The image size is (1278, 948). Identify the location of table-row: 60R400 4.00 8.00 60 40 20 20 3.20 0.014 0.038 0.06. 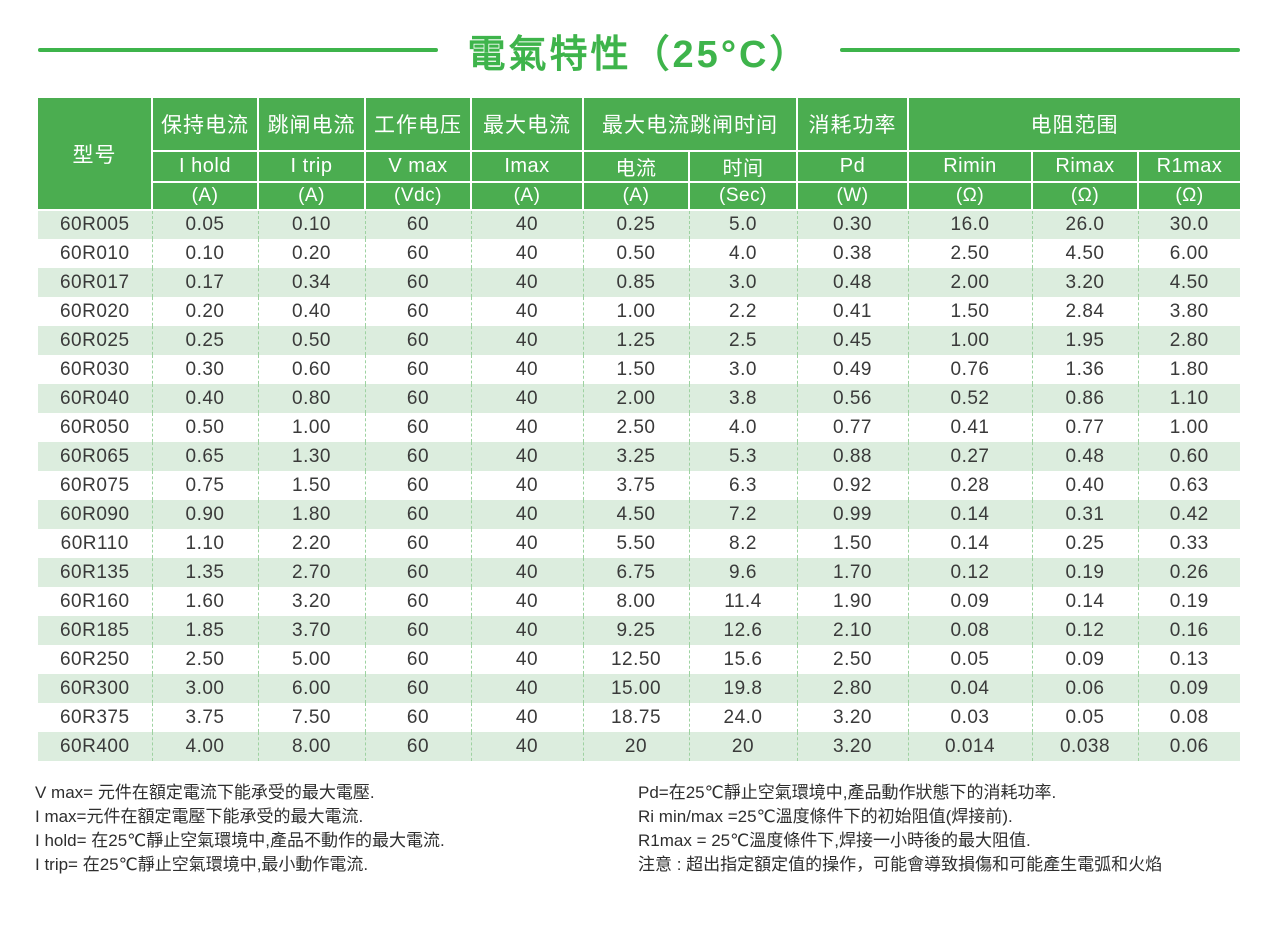
(639, 746).